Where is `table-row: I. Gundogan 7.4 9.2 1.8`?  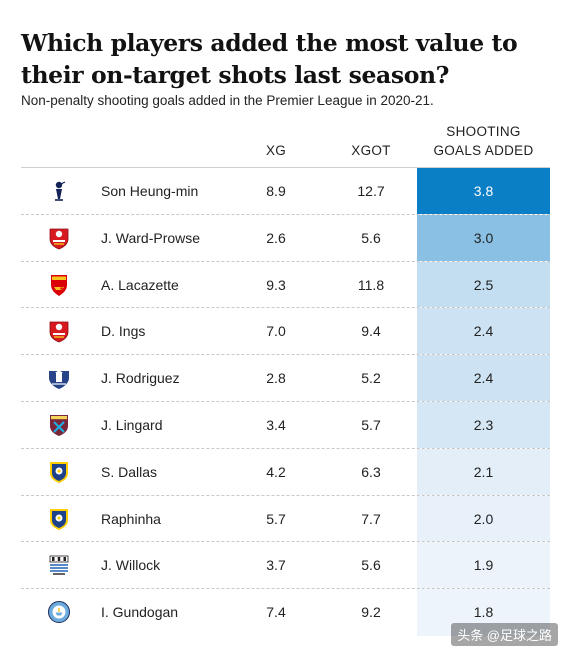 table-row: I. Gundogan 7.4 9.2 1.8 is located at coordinates (285, 612).